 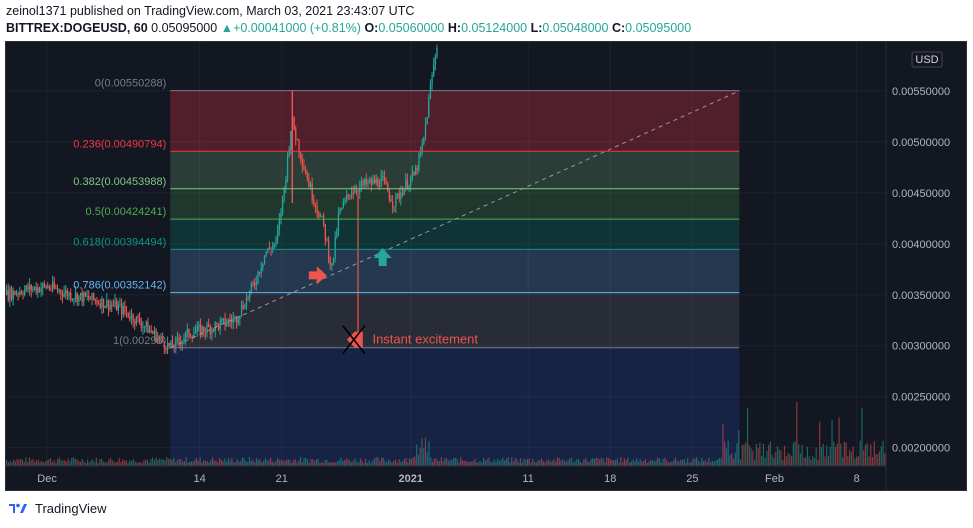 I want to click on fib-label: 1(0.00298), so click(x=139, y=341).